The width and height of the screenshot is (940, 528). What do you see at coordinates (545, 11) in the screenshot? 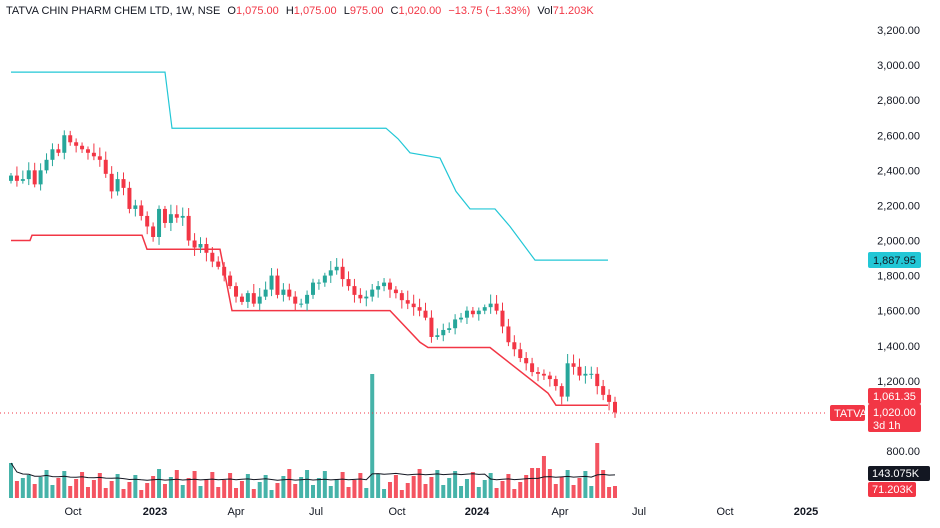
I see `volume-label: Vol` at bounding box center [545, 11].